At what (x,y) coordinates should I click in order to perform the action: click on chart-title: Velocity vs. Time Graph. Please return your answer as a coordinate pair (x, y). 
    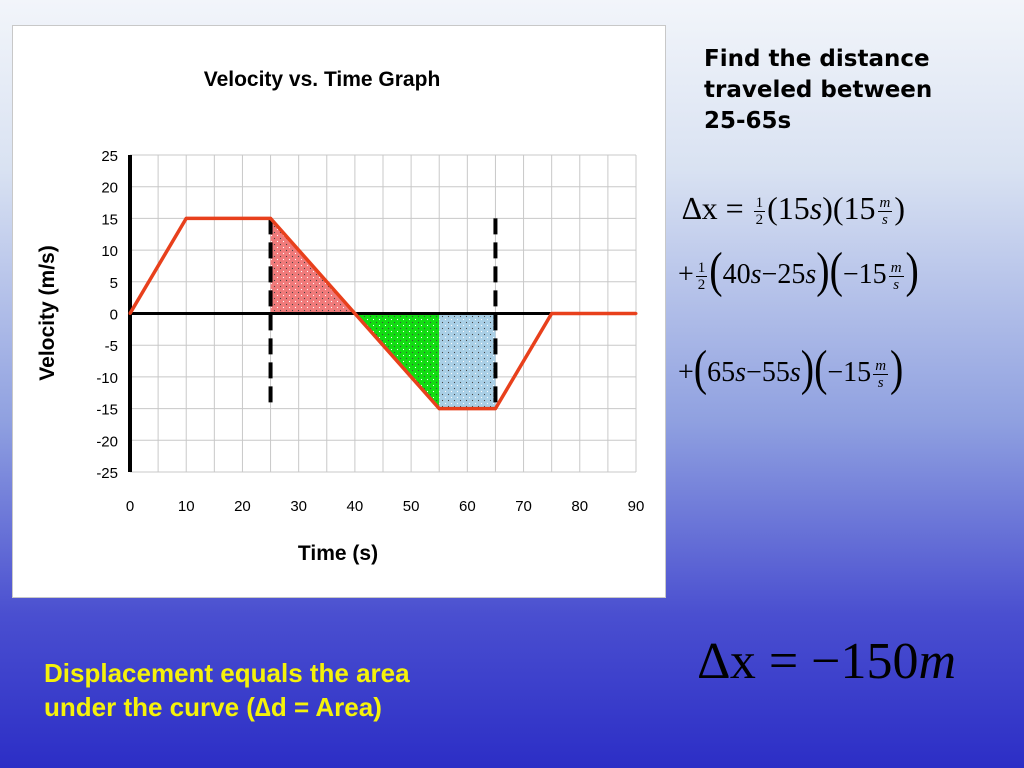
    Looking at the image, I should click on (322, 79).